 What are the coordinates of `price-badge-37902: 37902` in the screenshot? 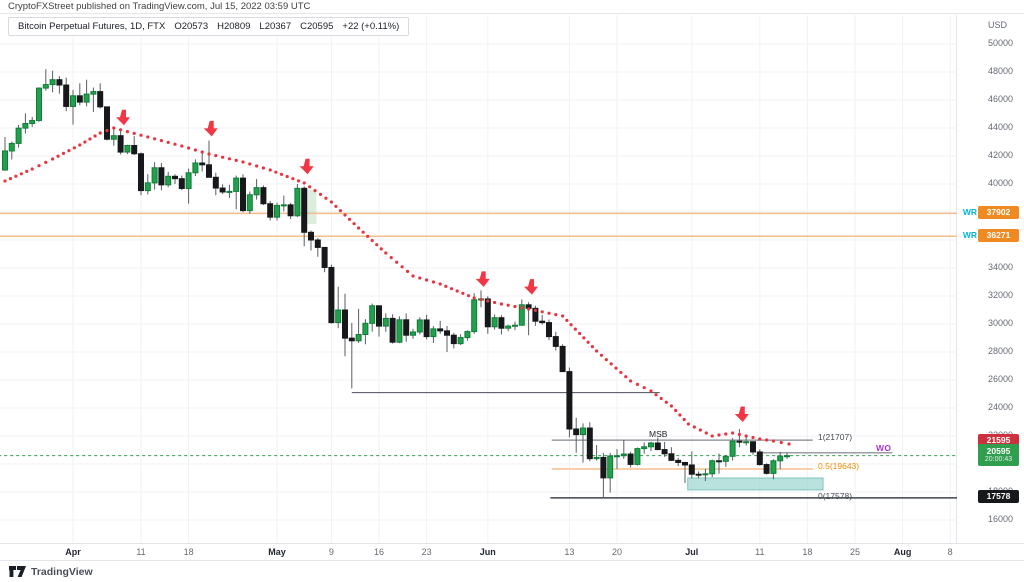 It's located at (998, 212).